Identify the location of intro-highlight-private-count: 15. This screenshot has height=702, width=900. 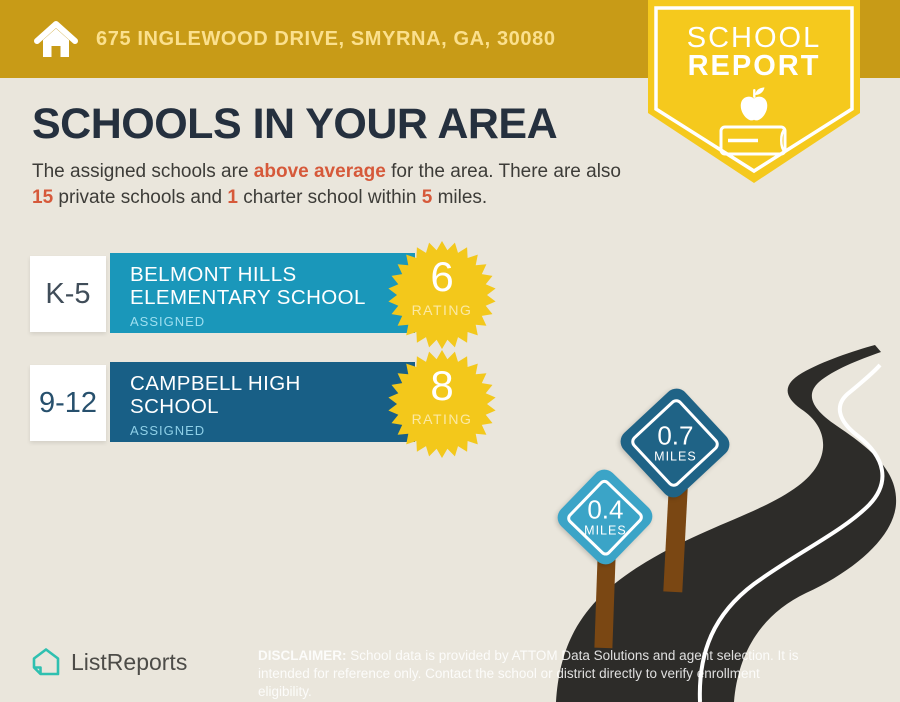
(43, 198).